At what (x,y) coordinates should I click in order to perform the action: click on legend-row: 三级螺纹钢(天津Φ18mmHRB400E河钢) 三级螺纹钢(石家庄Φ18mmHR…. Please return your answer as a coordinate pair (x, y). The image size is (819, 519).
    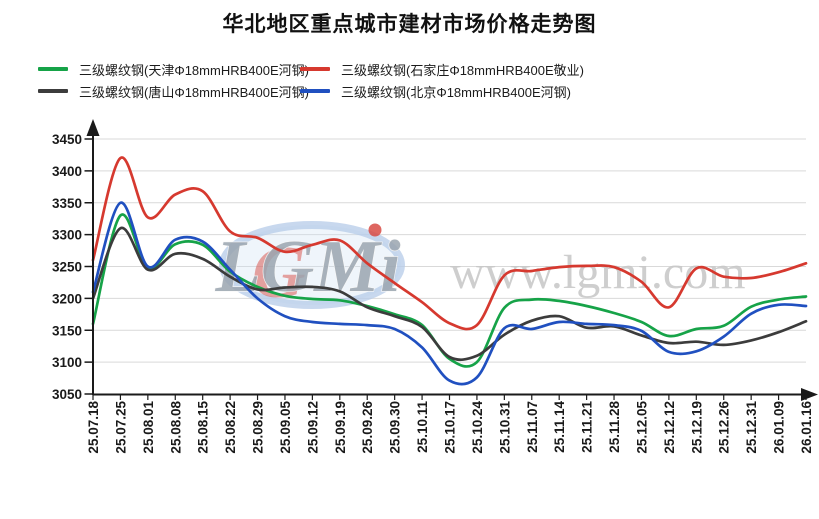
    Looking at the image, I should click on (311, 69).